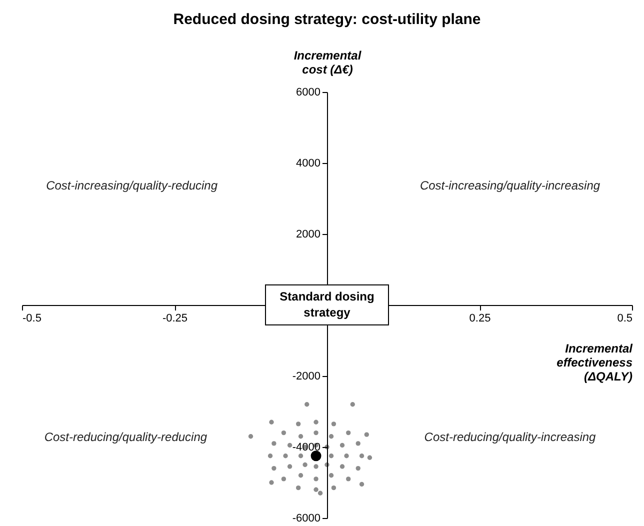  Describe the element at coordinates (328, 62) in the screenshot. I see `y-axis-title: Incremental cost (Δ€)` at that location.